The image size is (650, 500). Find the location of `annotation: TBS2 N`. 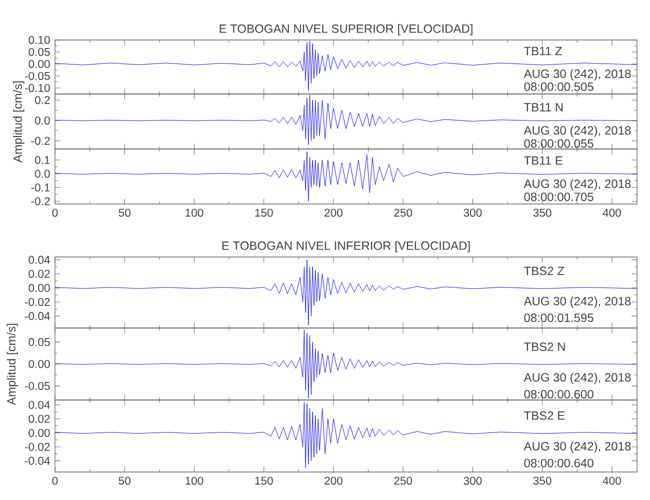

annotation: TBS2 N is located at coordinates (544, 346).